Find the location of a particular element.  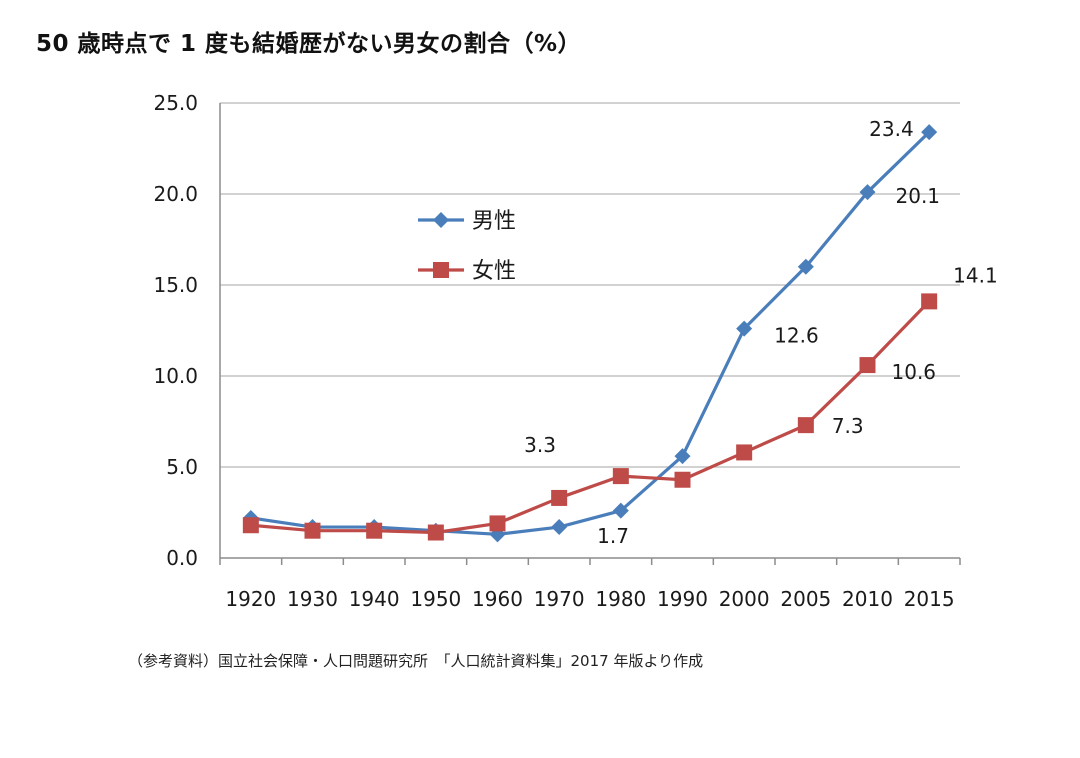

y-tick-label: 5.0 is located at coordinates (182, 467).